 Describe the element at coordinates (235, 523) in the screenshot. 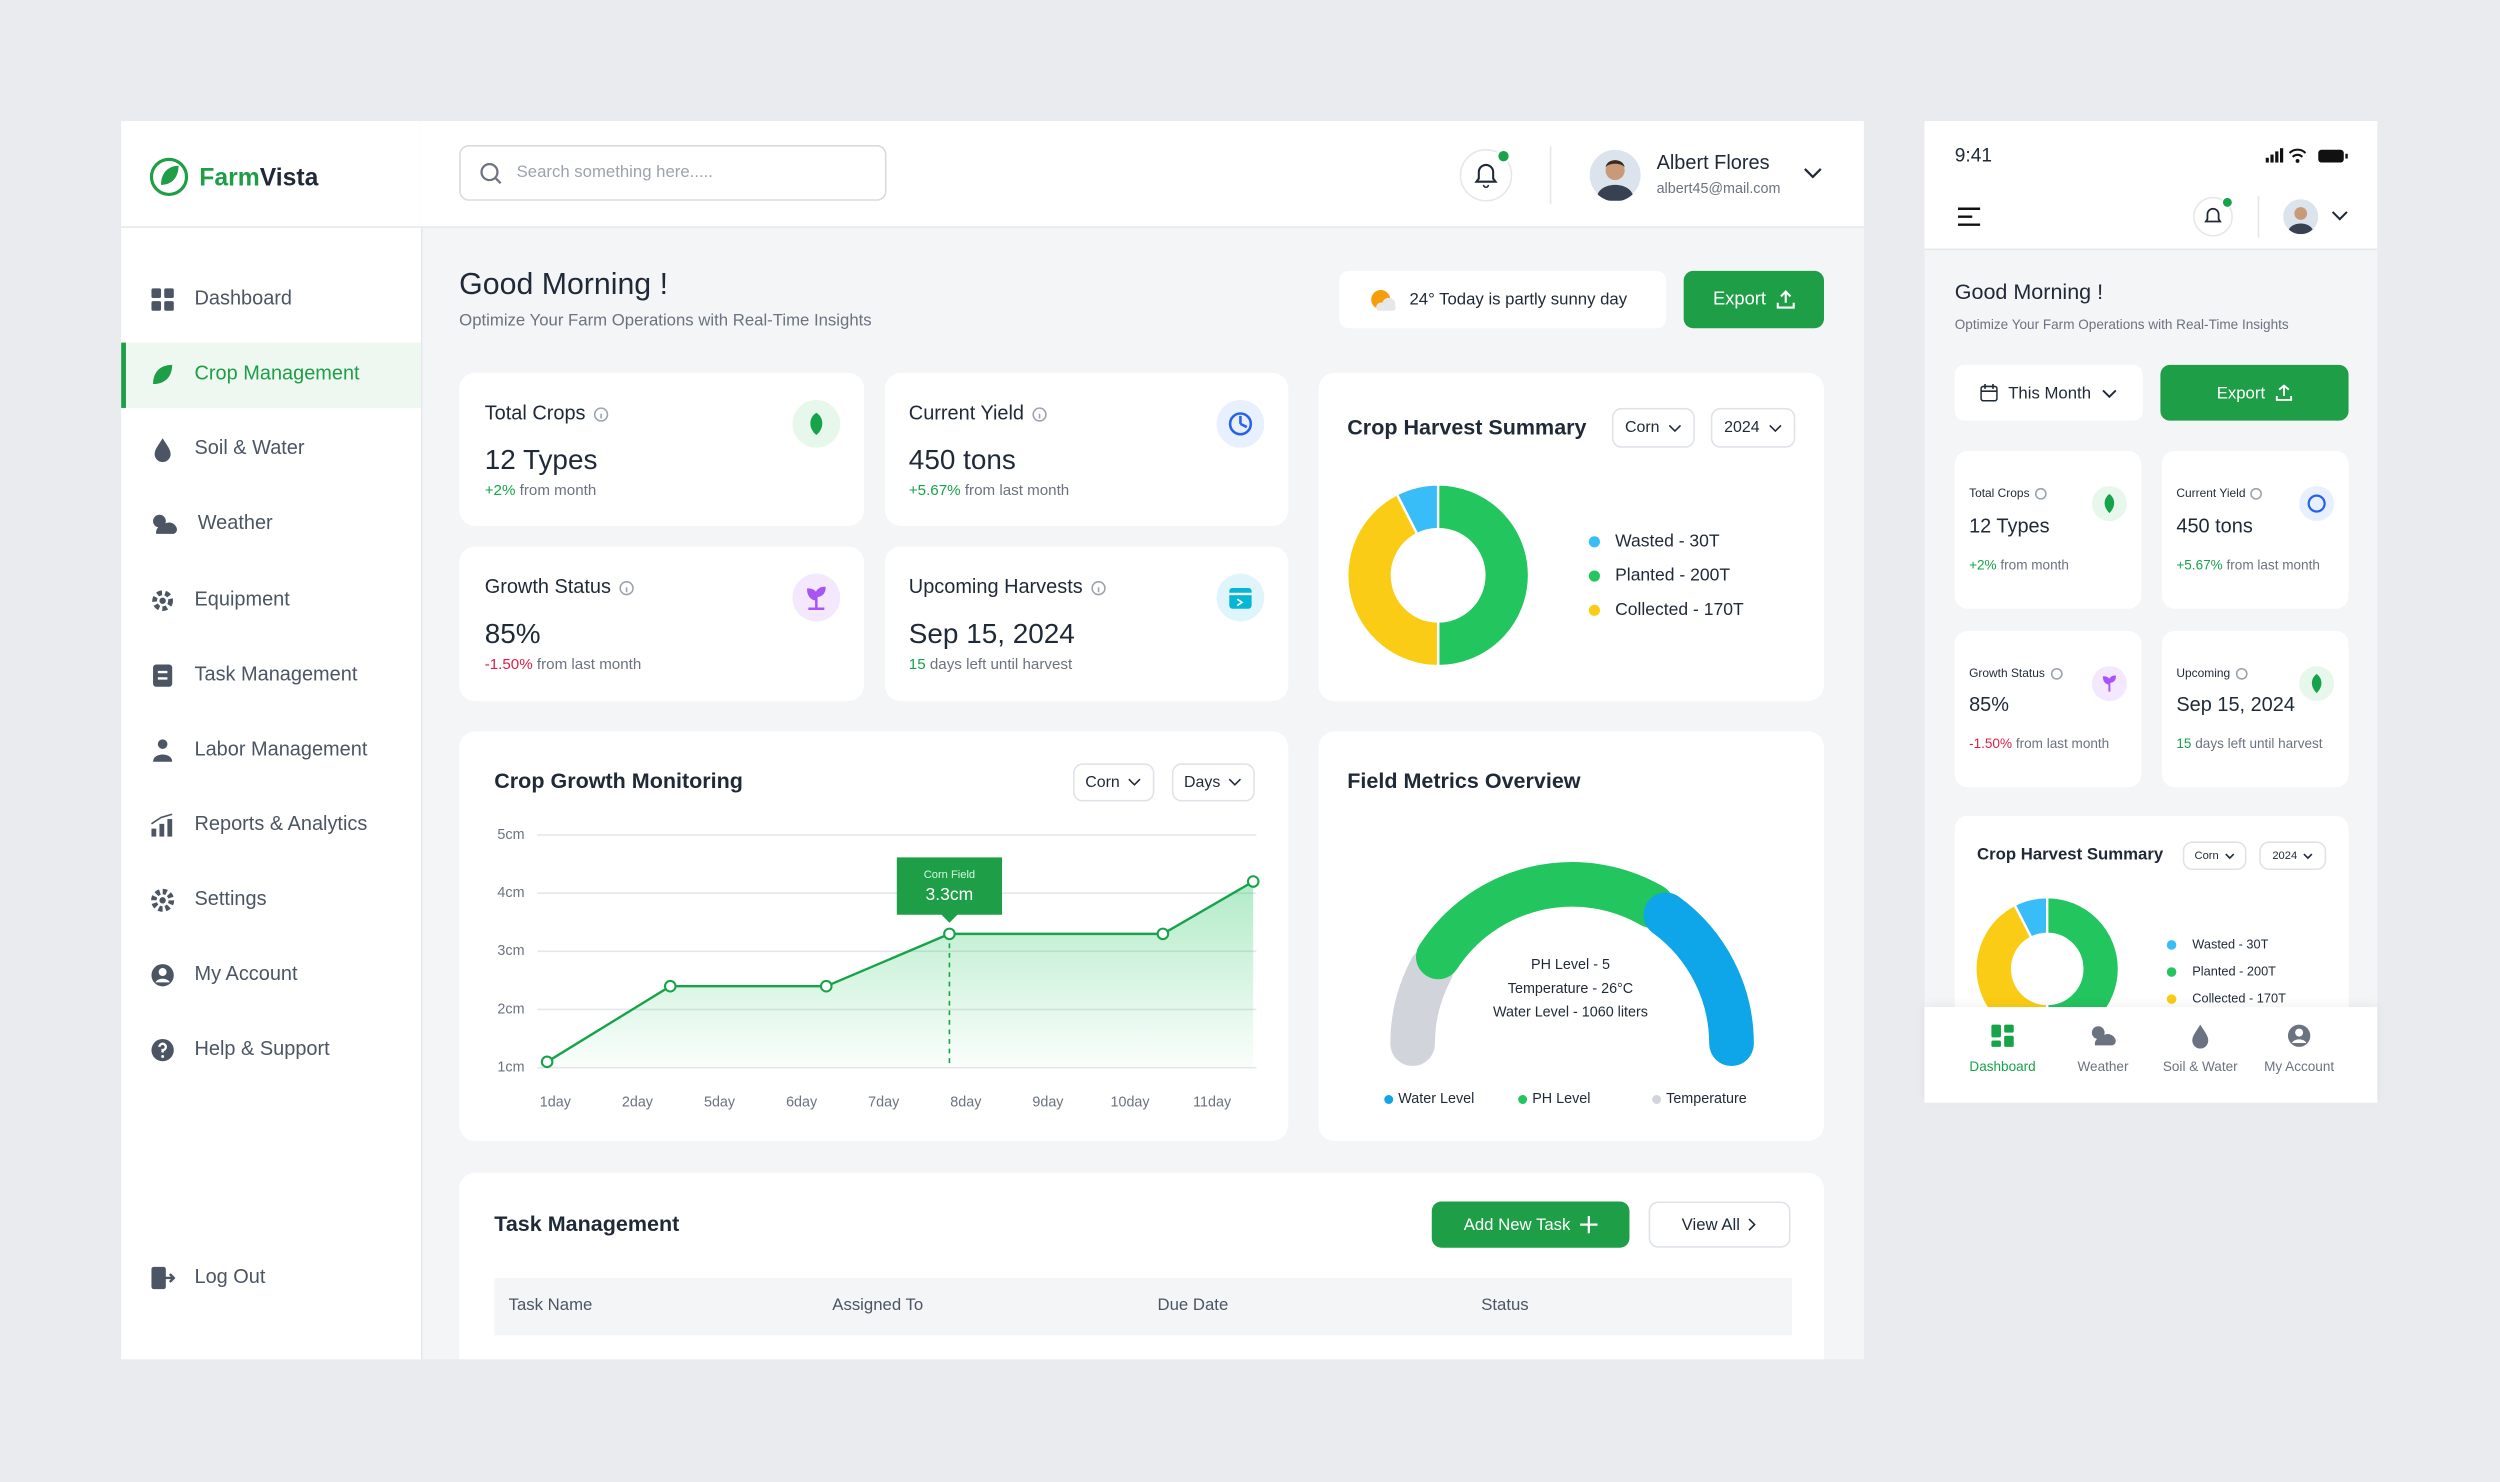

I see `nav-label: Weather` at that location.